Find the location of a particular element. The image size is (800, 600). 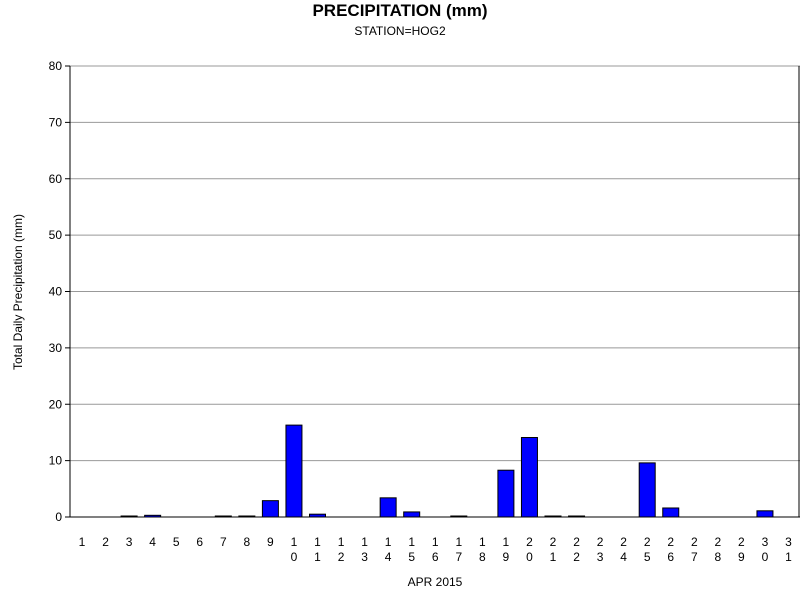

y-tick-label: 70 is located at coordinates (56, 122).